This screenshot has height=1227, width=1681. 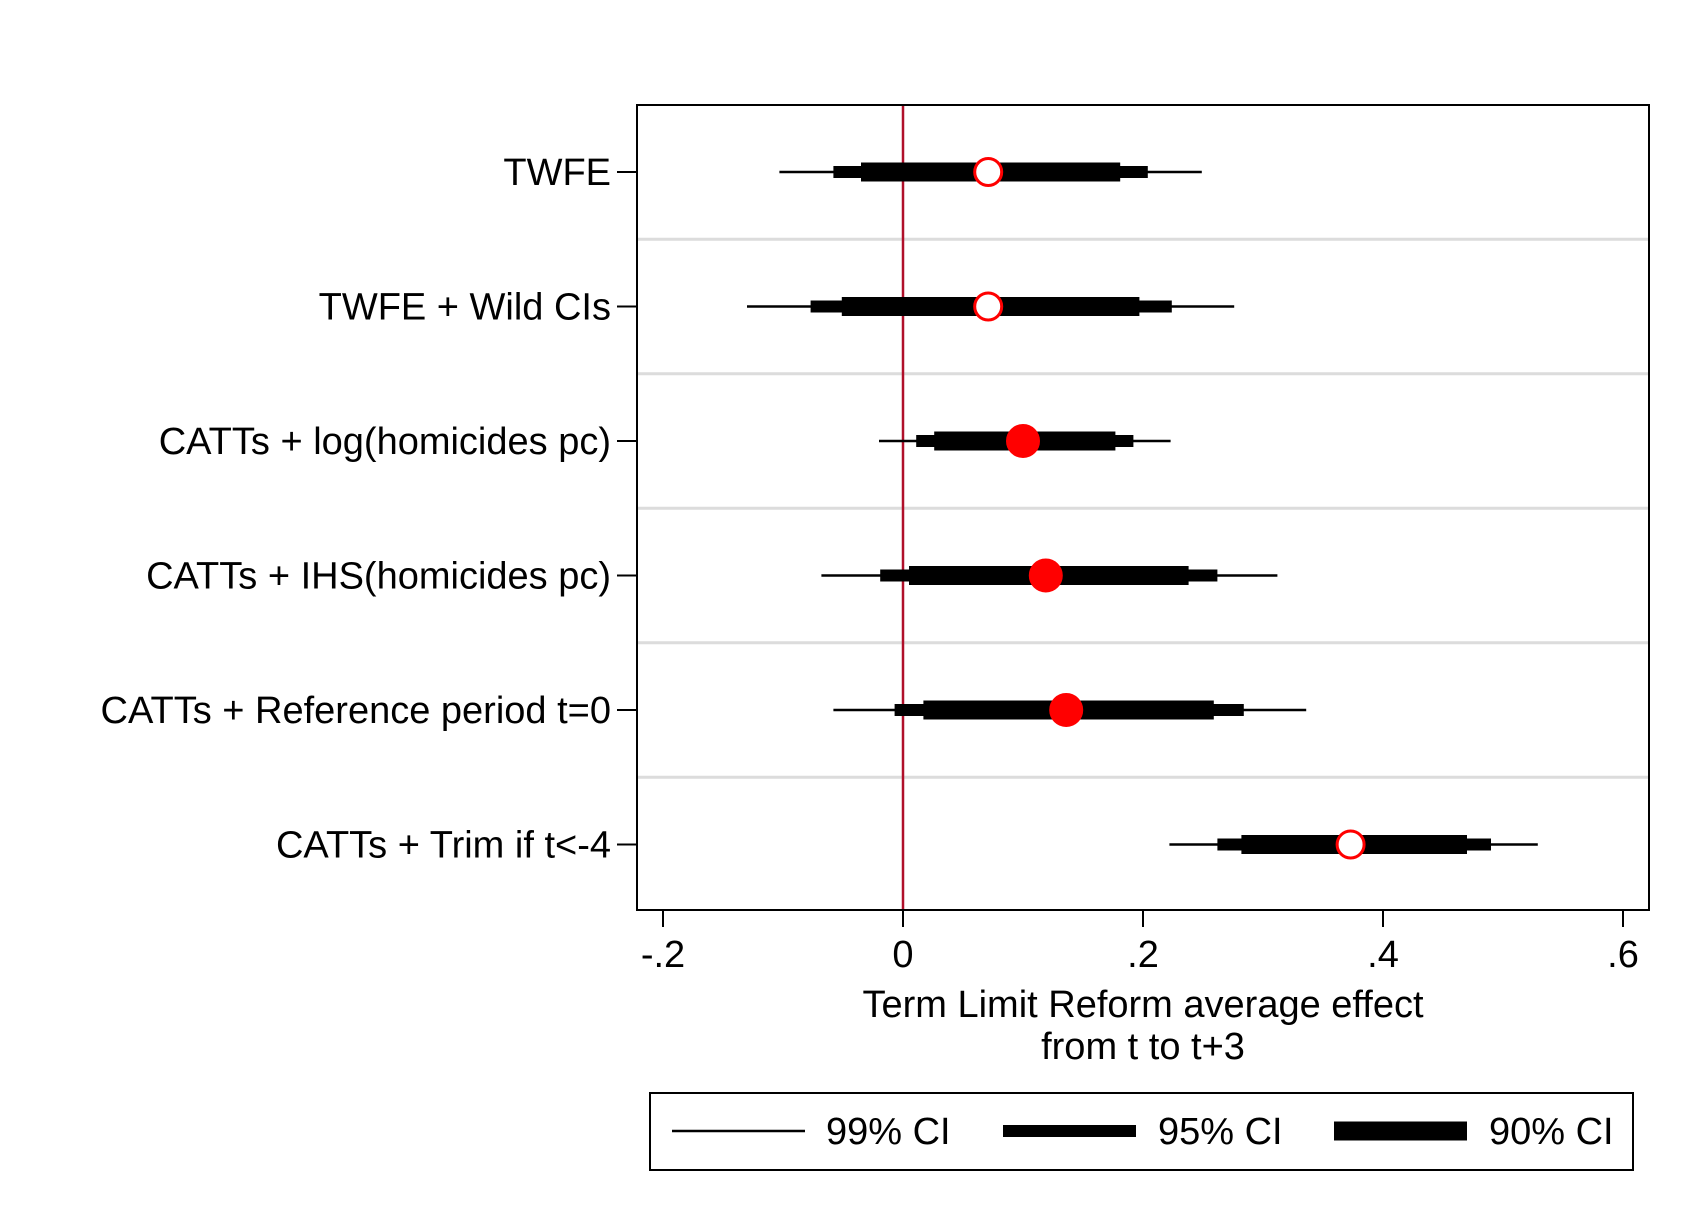 What do you see at coordinates (1220, 1132) in the screenshot?
I see `legend-label-ci95: 95% CI` at bounding box center [1220, 1132].